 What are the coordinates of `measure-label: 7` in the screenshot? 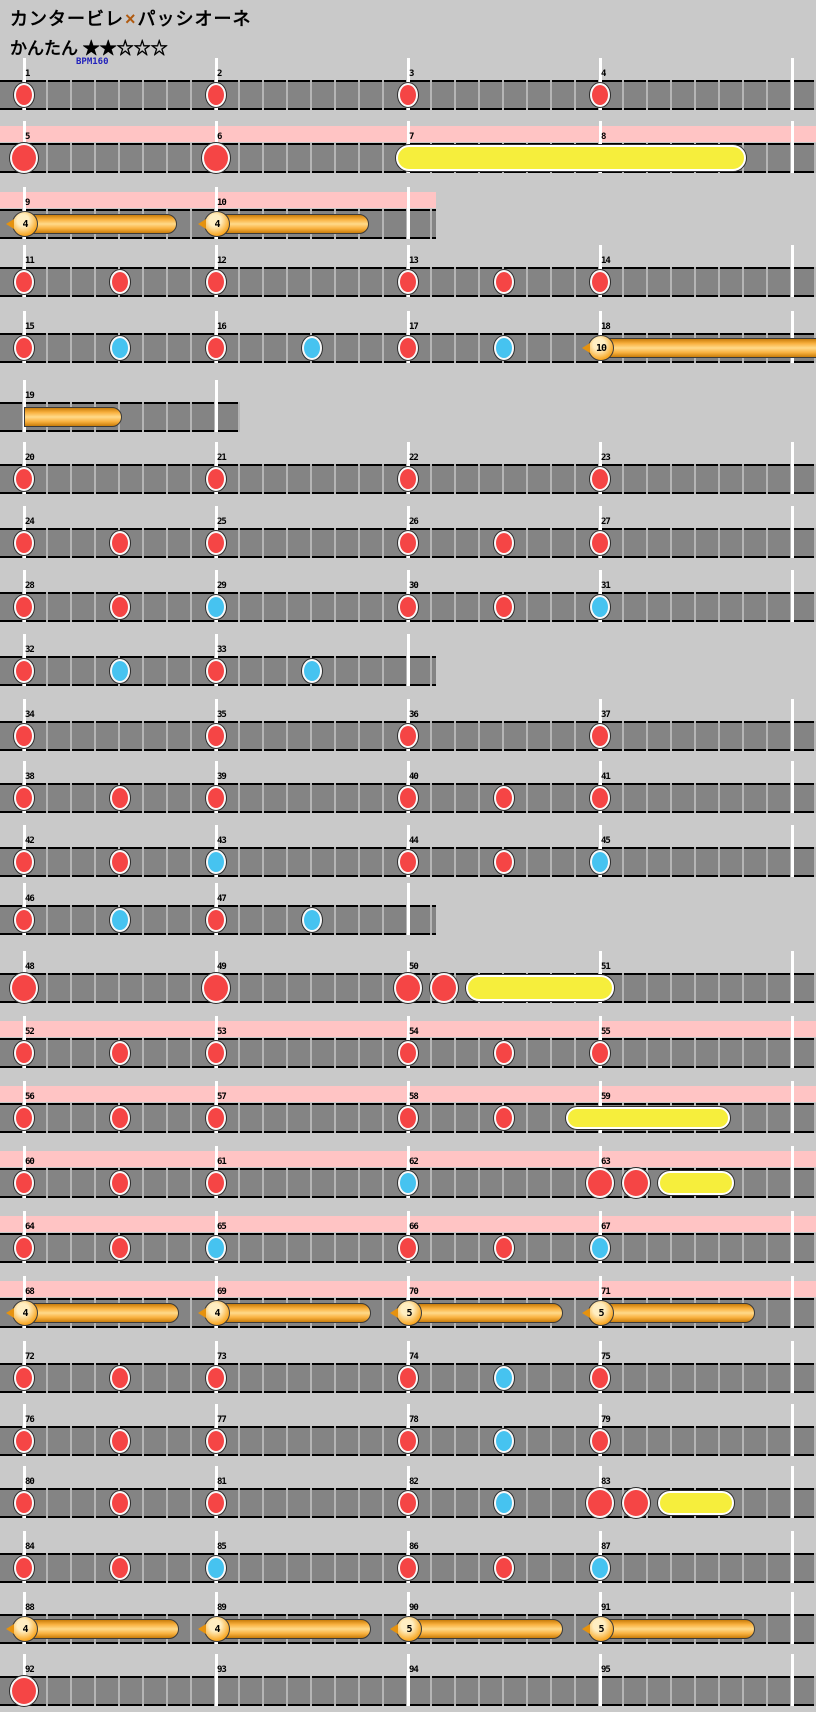 It's located at (412, 137).